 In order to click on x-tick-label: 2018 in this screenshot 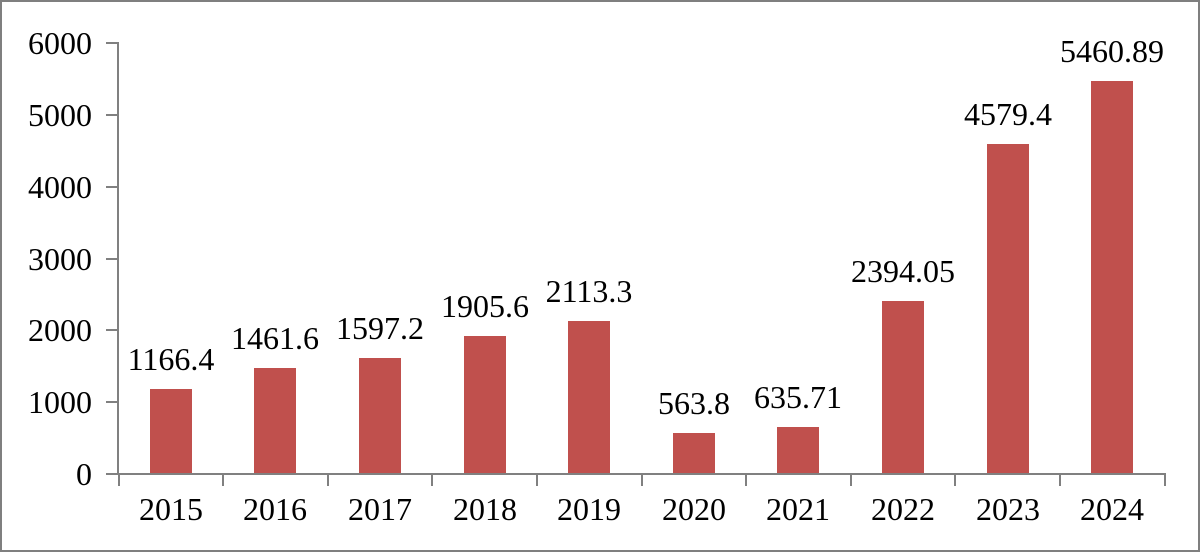, I will do `click(485, 509)`.